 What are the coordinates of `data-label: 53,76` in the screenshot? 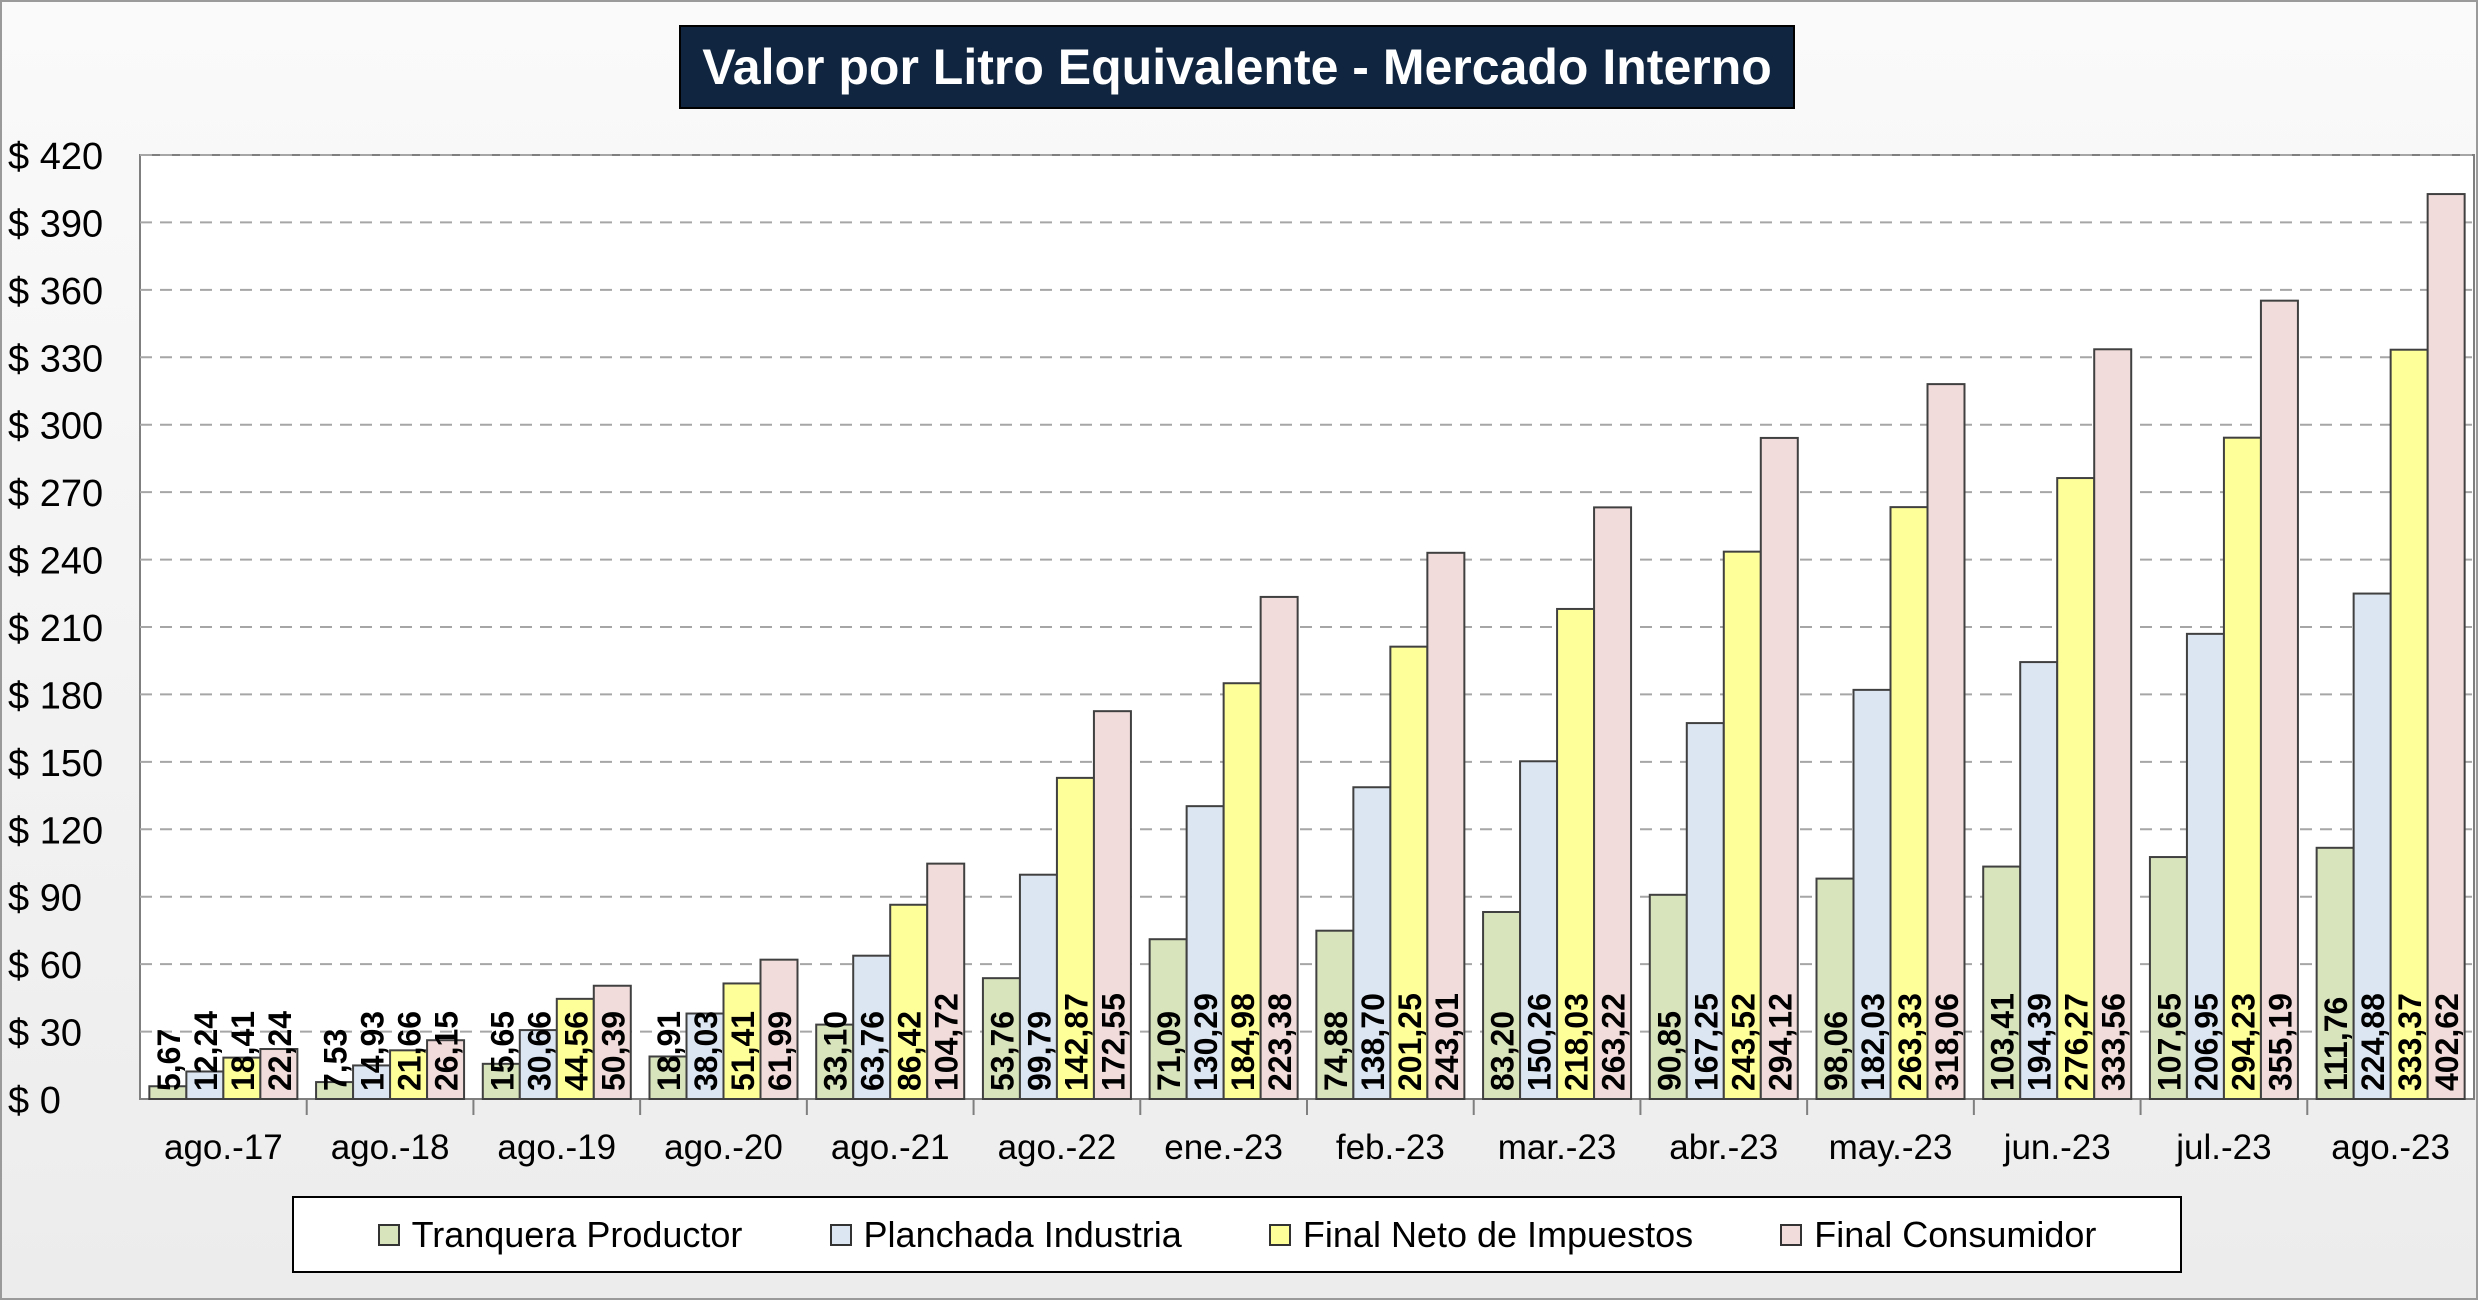 It's located at (1002, 1051).